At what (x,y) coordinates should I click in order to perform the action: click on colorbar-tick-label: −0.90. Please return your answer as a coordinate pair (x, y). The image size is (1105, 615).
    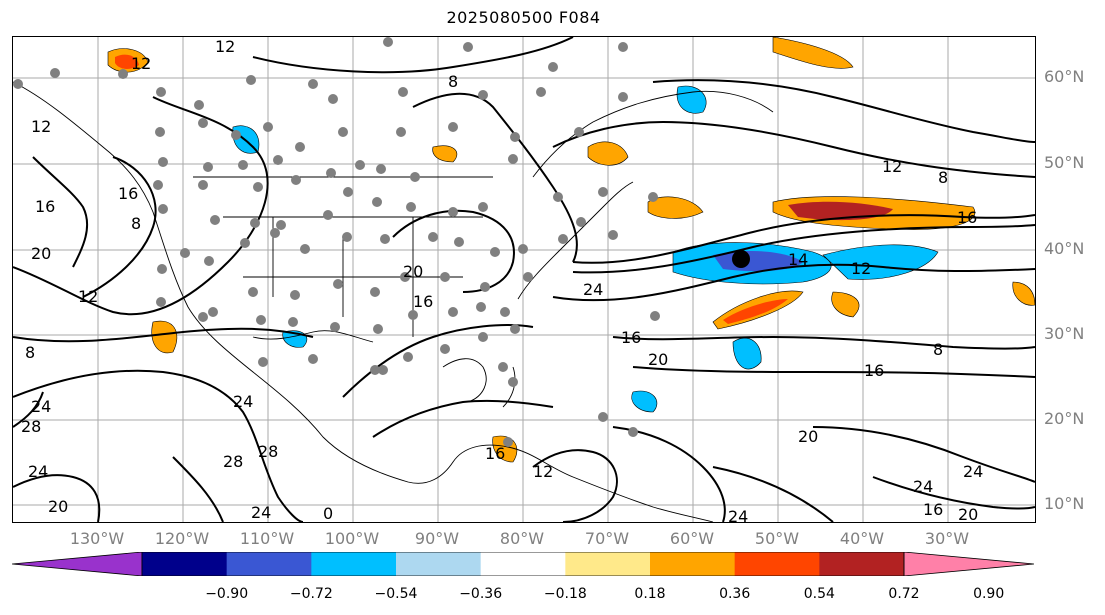
    Looking at the image, I should click on (227, 594).